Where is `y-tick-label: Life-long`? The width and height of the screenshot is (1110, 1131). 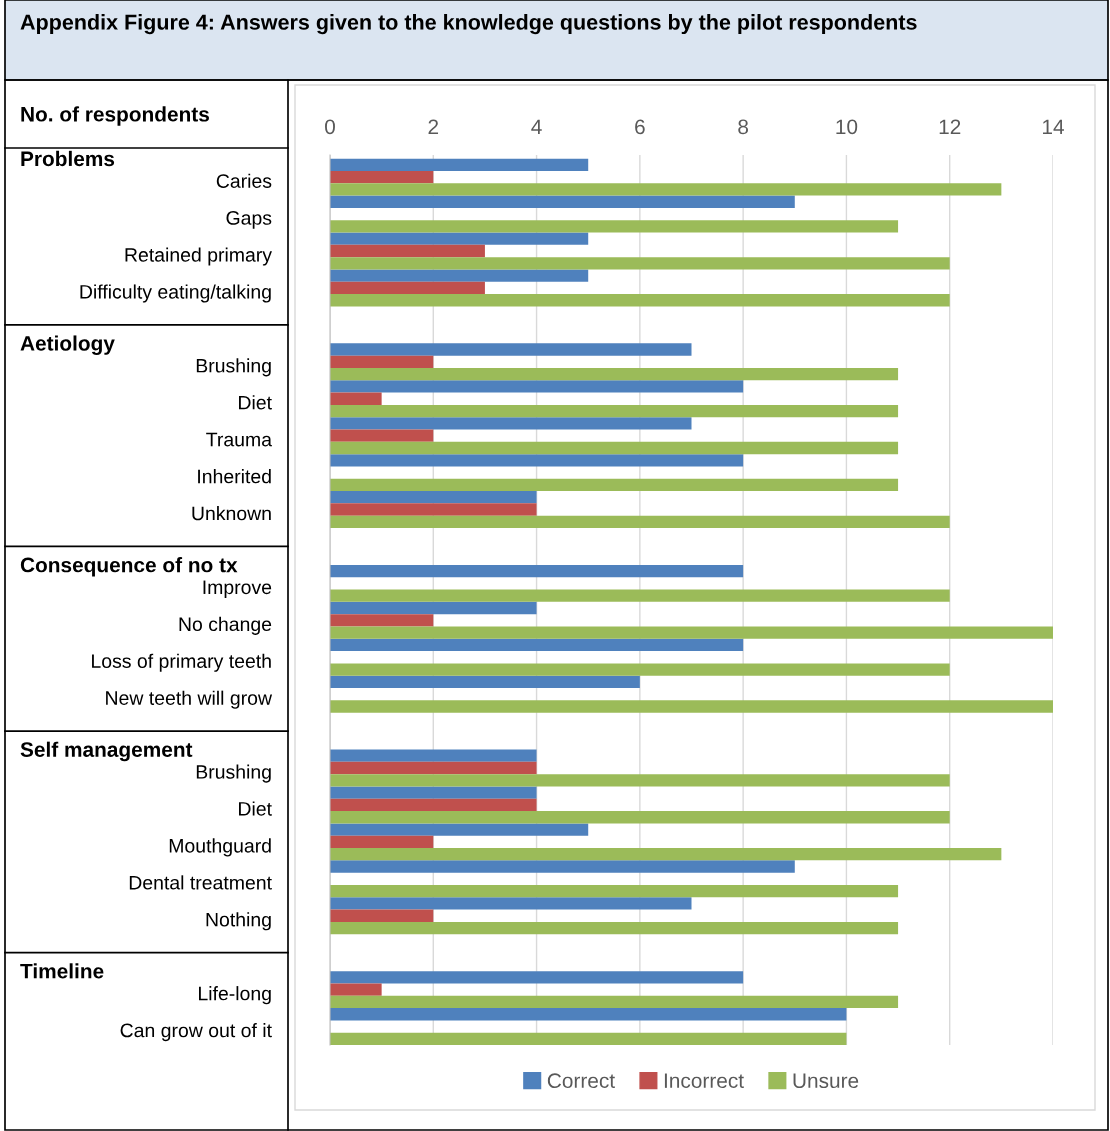
y-tick-label: Life-long is located at coordinates (235, 995).